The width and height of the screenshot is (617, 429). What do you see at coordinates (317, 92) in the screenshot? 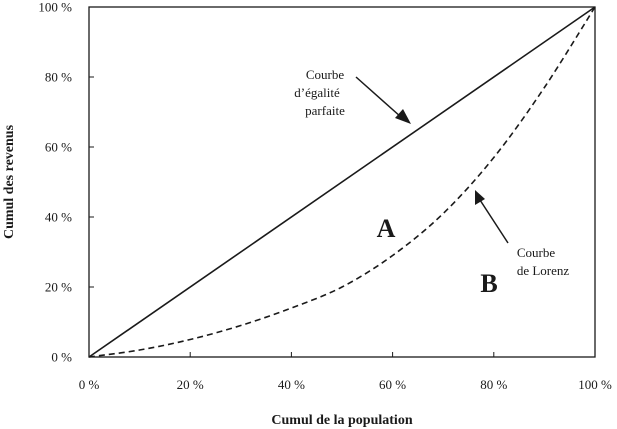
I see `annotation-egalite-line2: d’égalité` at bounding box center [317, 92].